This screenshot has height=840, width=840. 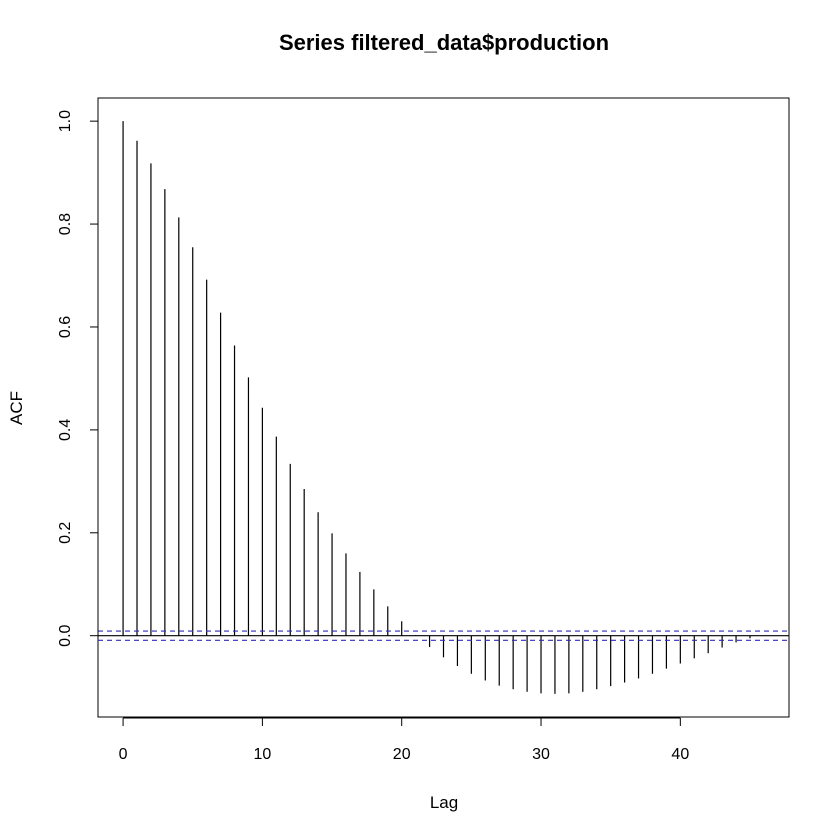 I want to click on x-axis: 0 10 20 30 40, so click(x=404, y=740).